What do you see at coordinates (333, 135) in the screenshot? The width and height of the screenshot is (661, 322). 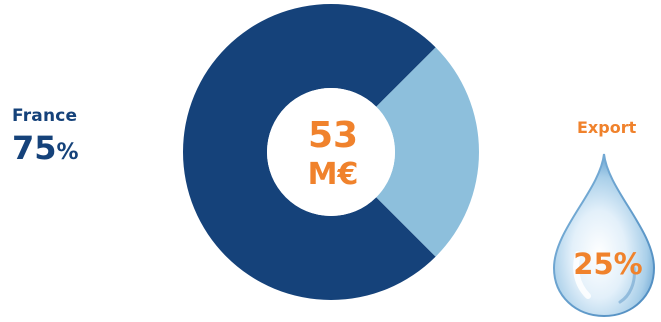 I see `total-value: 53` at bounding box center [333, 135].